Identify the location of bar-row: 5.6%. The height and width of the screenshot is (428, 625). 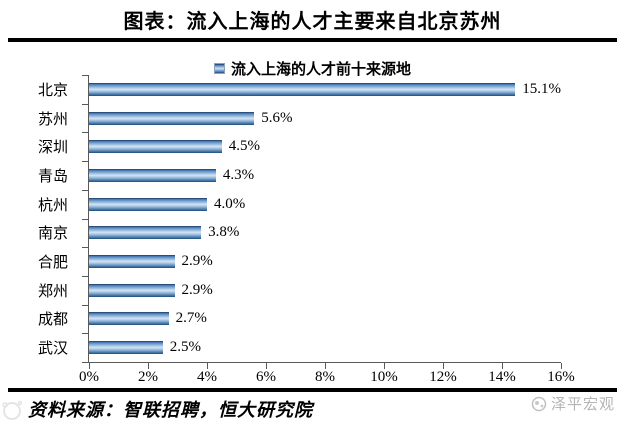
(325, 118).